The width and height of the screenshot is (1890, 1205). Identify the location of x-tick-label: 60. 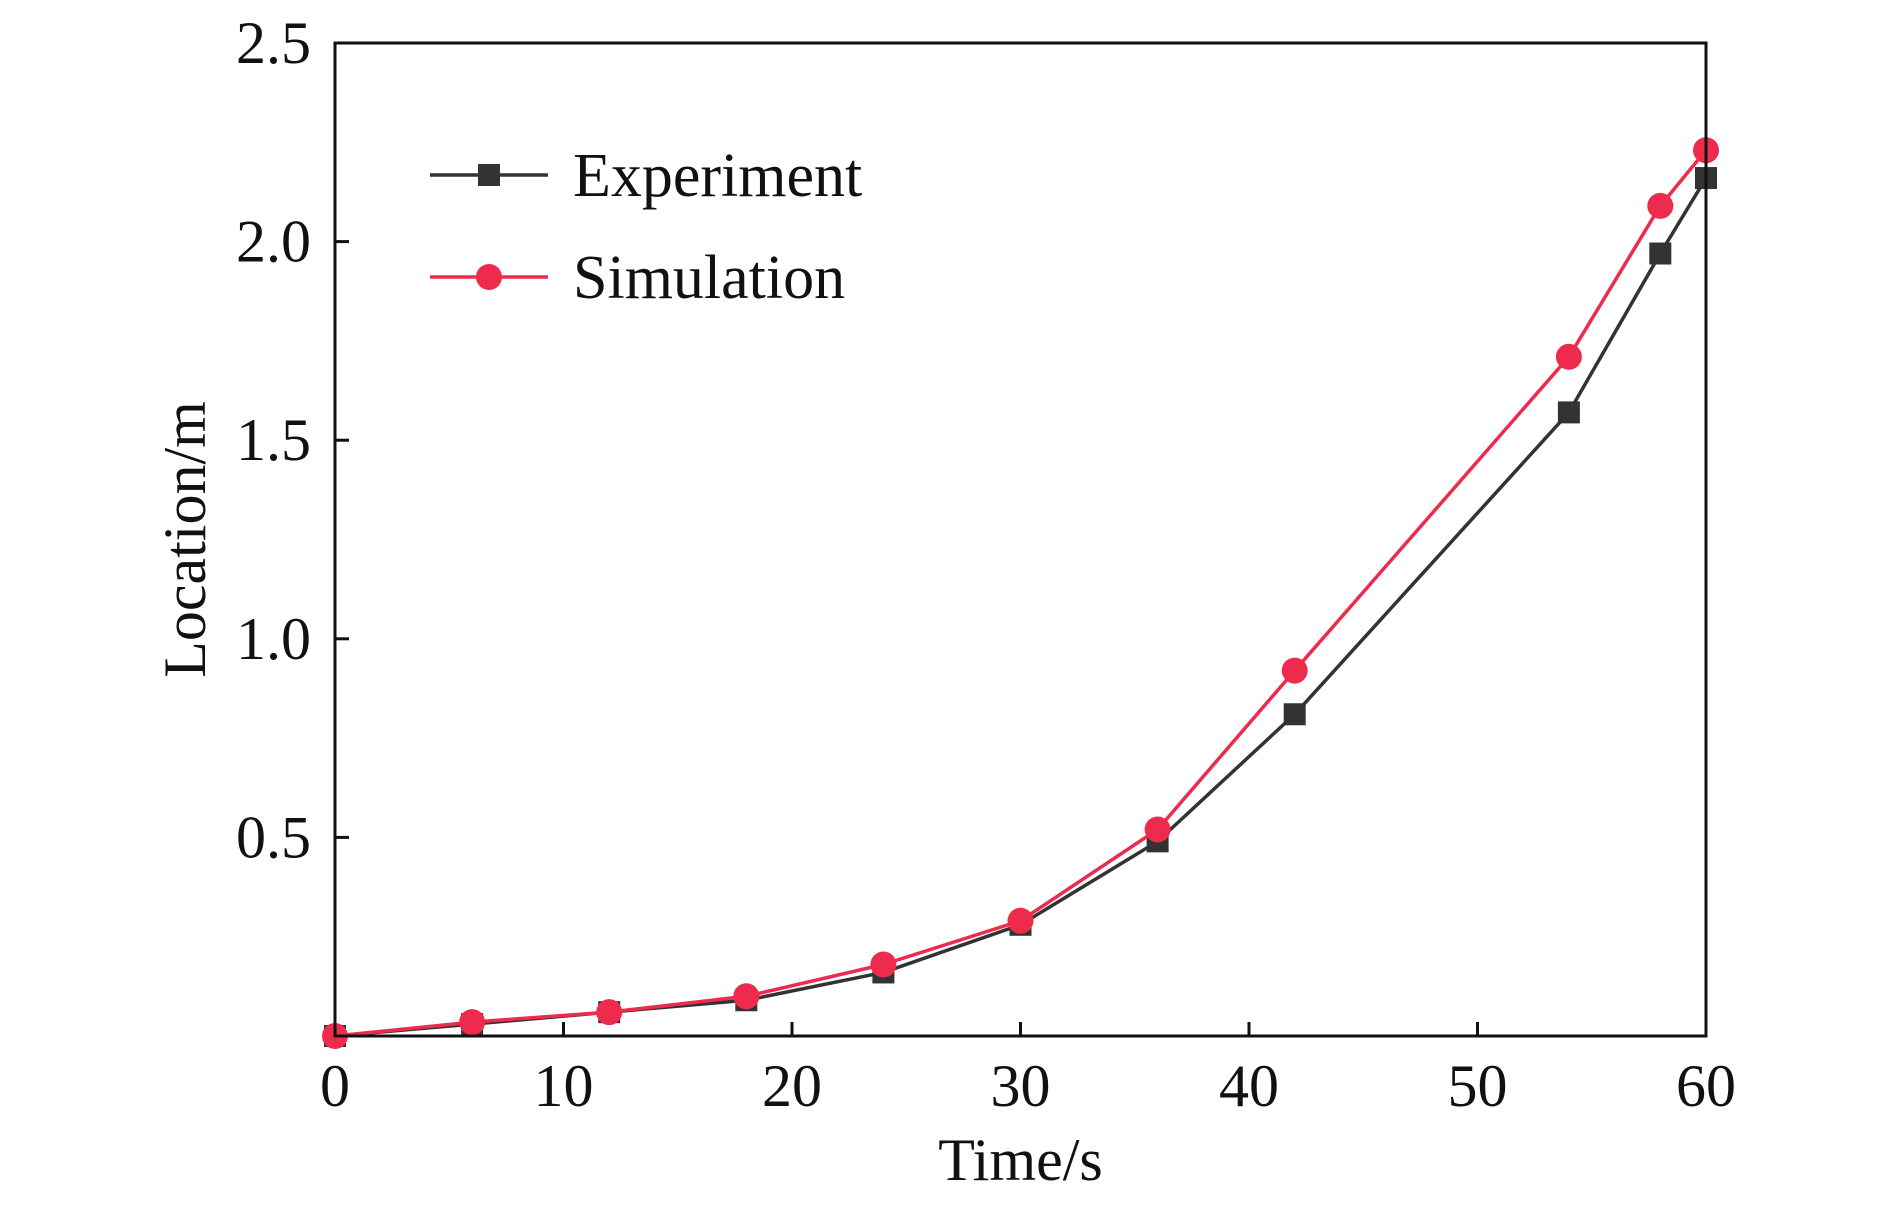
(1706, 1086).